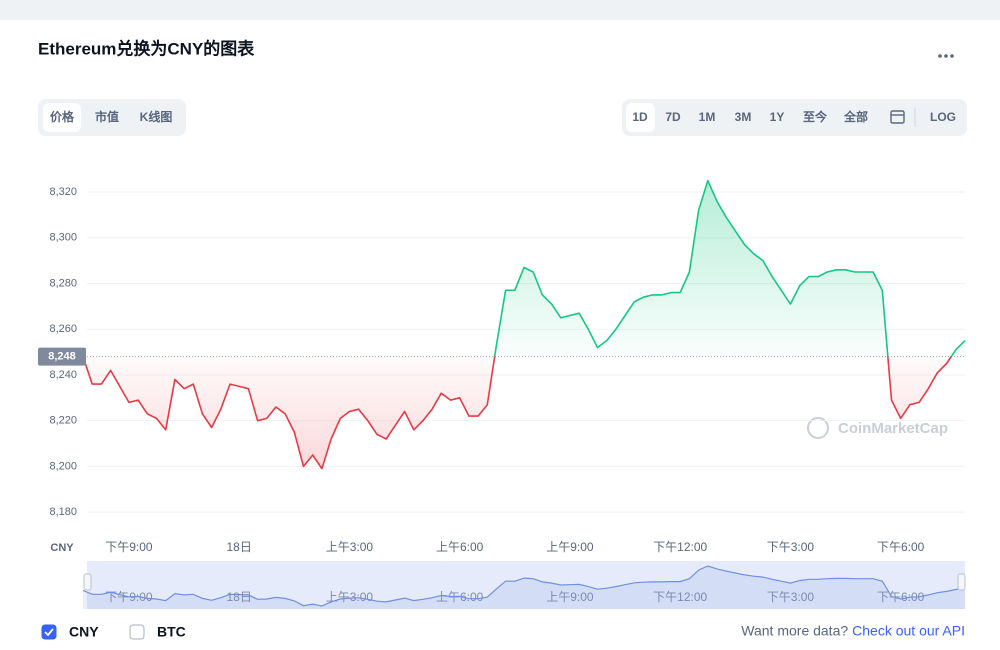  What do you see at coordinates (146, 48) in the screenshot?
I see `chart-title: Ethereum兑换为CNY的图表` at bounding box center [146, 48].